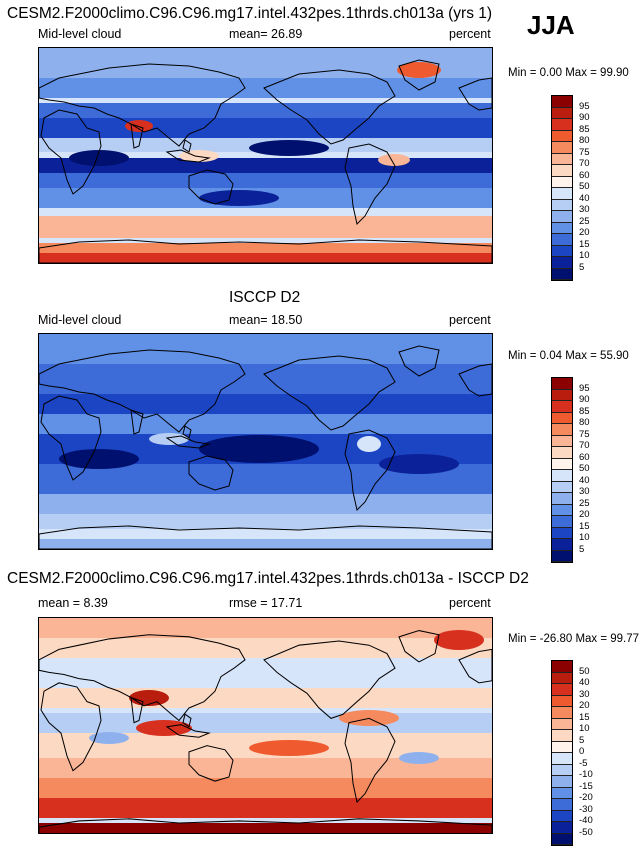 Image resolution: width=643 pixels, height=849 pixels. Describe the element at coordinates (583, 763) in the screenshot. I see `colorbar-tick-label: -5` at that location.